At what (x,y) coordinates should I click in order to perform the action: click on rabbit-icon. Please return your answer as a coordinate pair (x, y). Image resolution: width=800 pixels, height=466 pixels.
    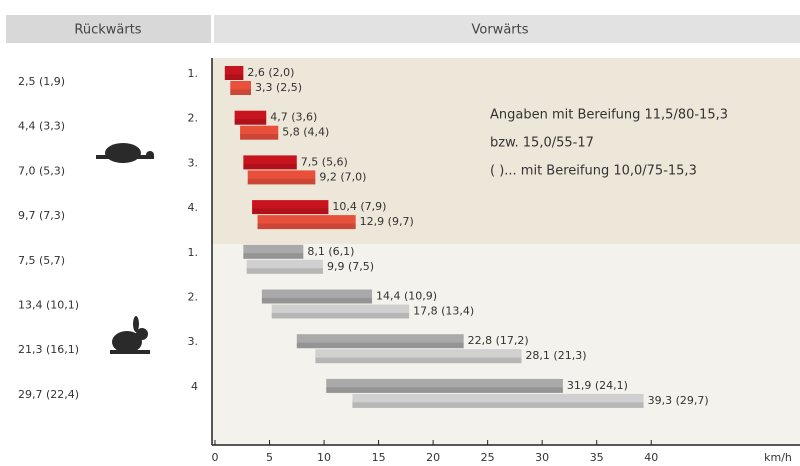
    Looking at the image, I should click on (130, 335).